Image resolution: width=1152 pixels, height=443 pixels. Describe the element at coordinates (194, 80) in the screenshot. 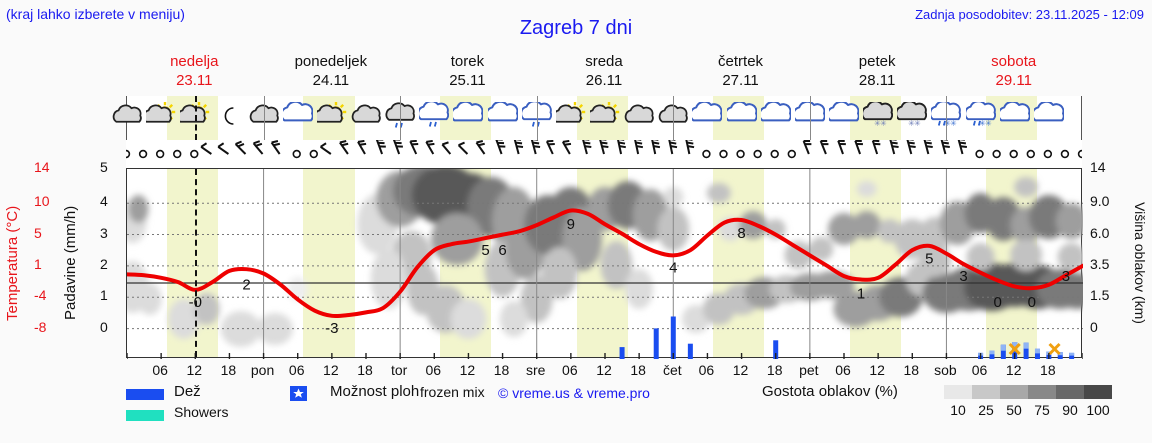

I see `day-date: 23.11` at that location.